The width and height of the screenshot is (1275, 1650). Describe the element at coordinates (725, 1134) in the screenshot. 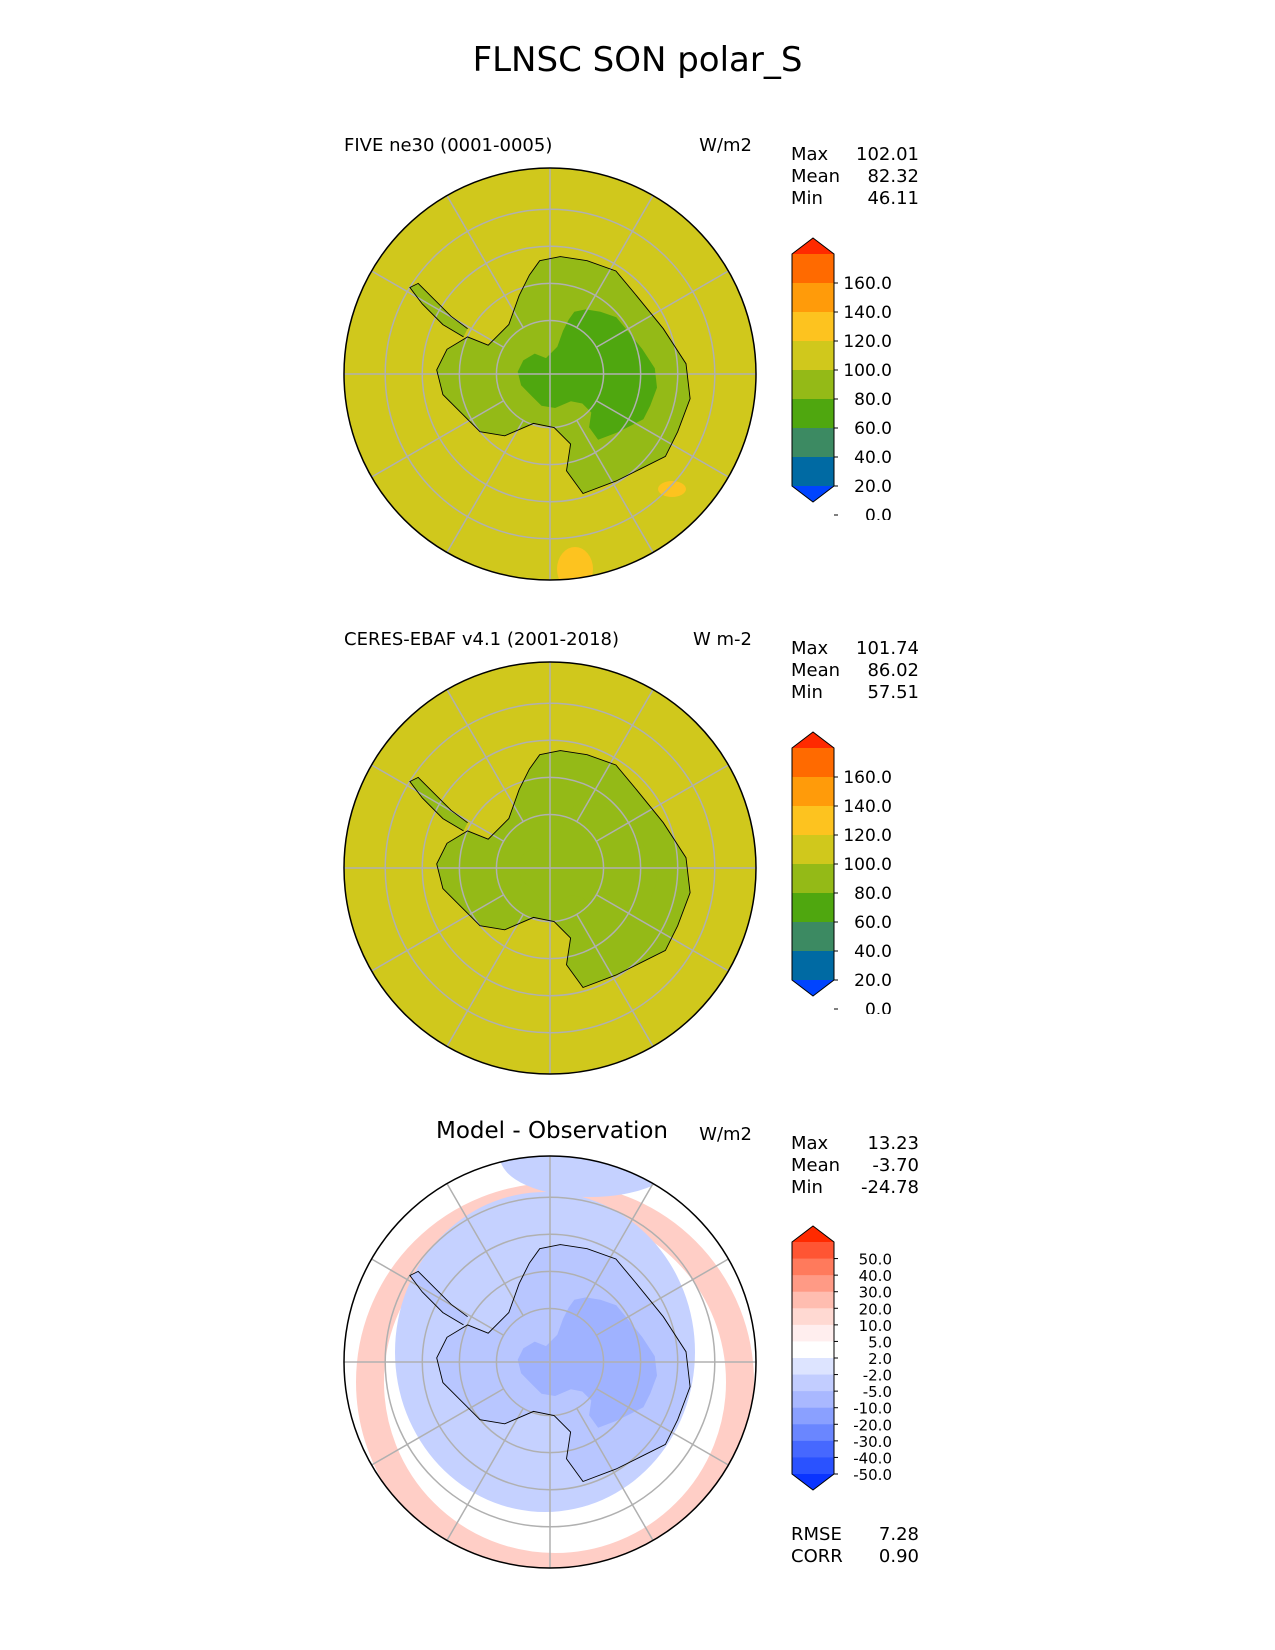

I see `panel-3-units: W/m2` at that location.